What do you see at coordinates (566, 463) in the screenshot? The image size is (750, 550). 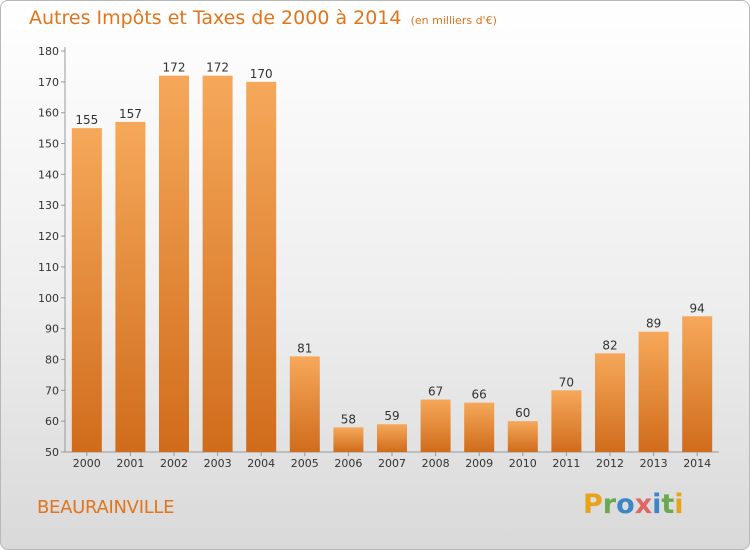 I see `x-tick-label: 2011` at bounding box center [566, 463].